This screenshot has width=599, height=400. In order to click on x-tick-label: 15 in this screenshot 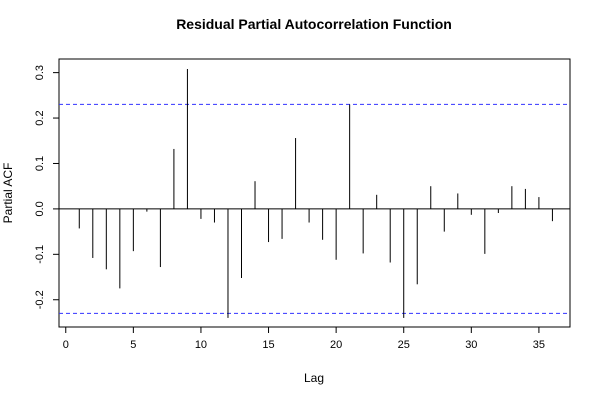, I will do `click(268, 345)`.